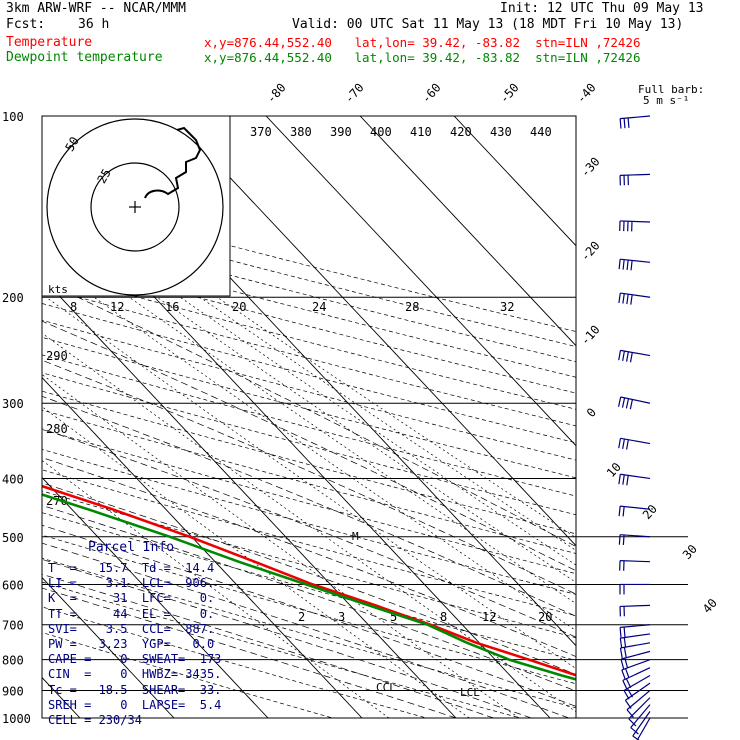 The image size is (740, 740). What do you see at coordinates (355, 536) in the screenshot?
I see `level-annotation: M` at bounding box center [355, 536].